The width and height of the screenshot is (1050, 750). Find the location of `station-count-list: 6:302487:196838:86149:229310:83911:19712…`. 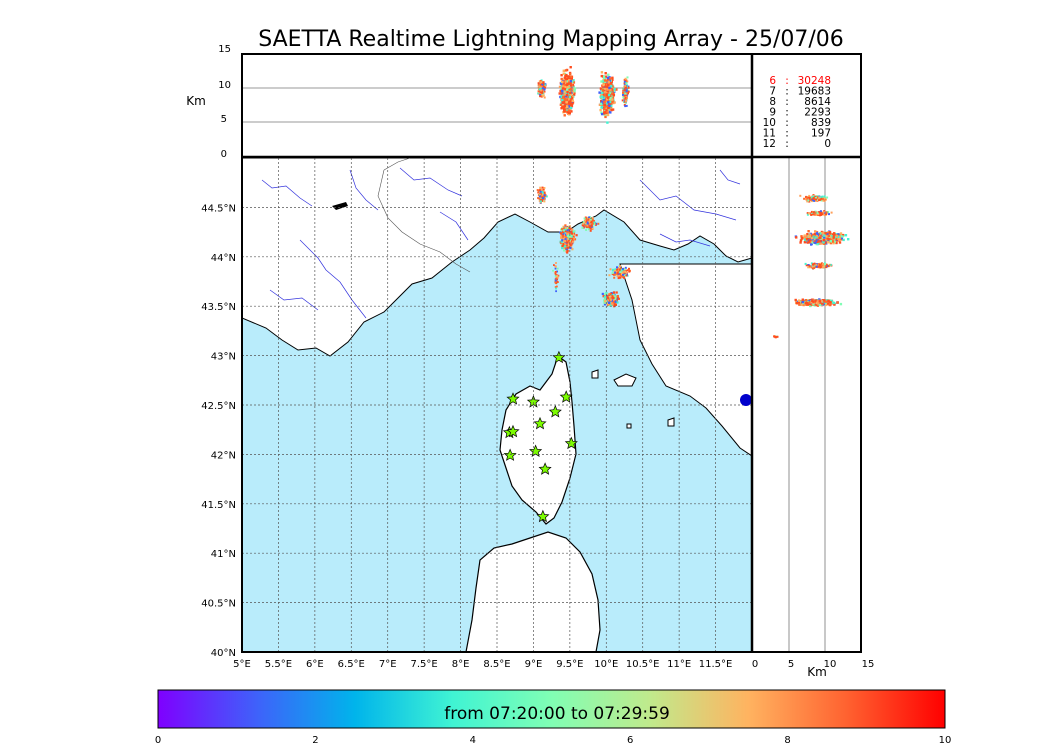

station-count-list: 6:302487:196838:86149:229310:83911:19712… is located at coordinates (797, 112).